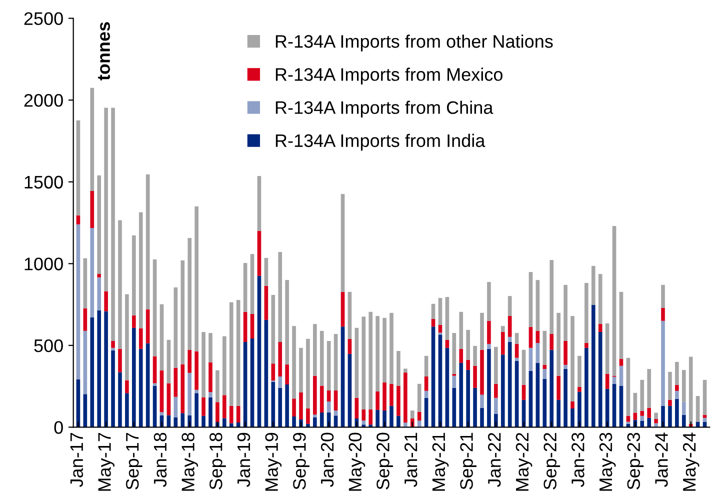 The height and width of the screenshot is (495, 719). I want to click on x-tick-label: May-23, so click(607, 461).